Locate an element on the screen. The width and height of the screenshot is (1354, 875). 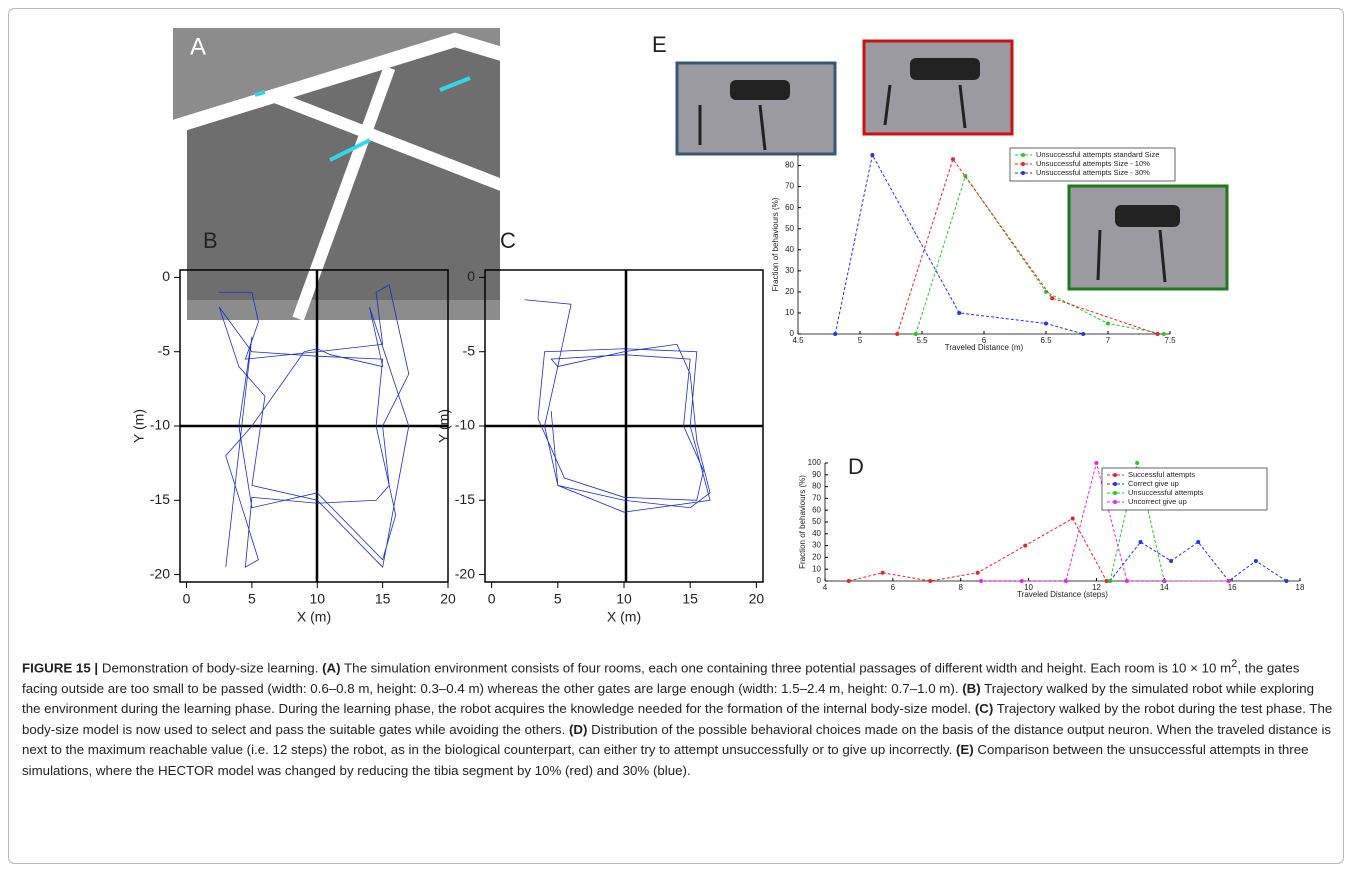
x-axis-label: Traveled Distance (m) is located at coordinates (984, 347).